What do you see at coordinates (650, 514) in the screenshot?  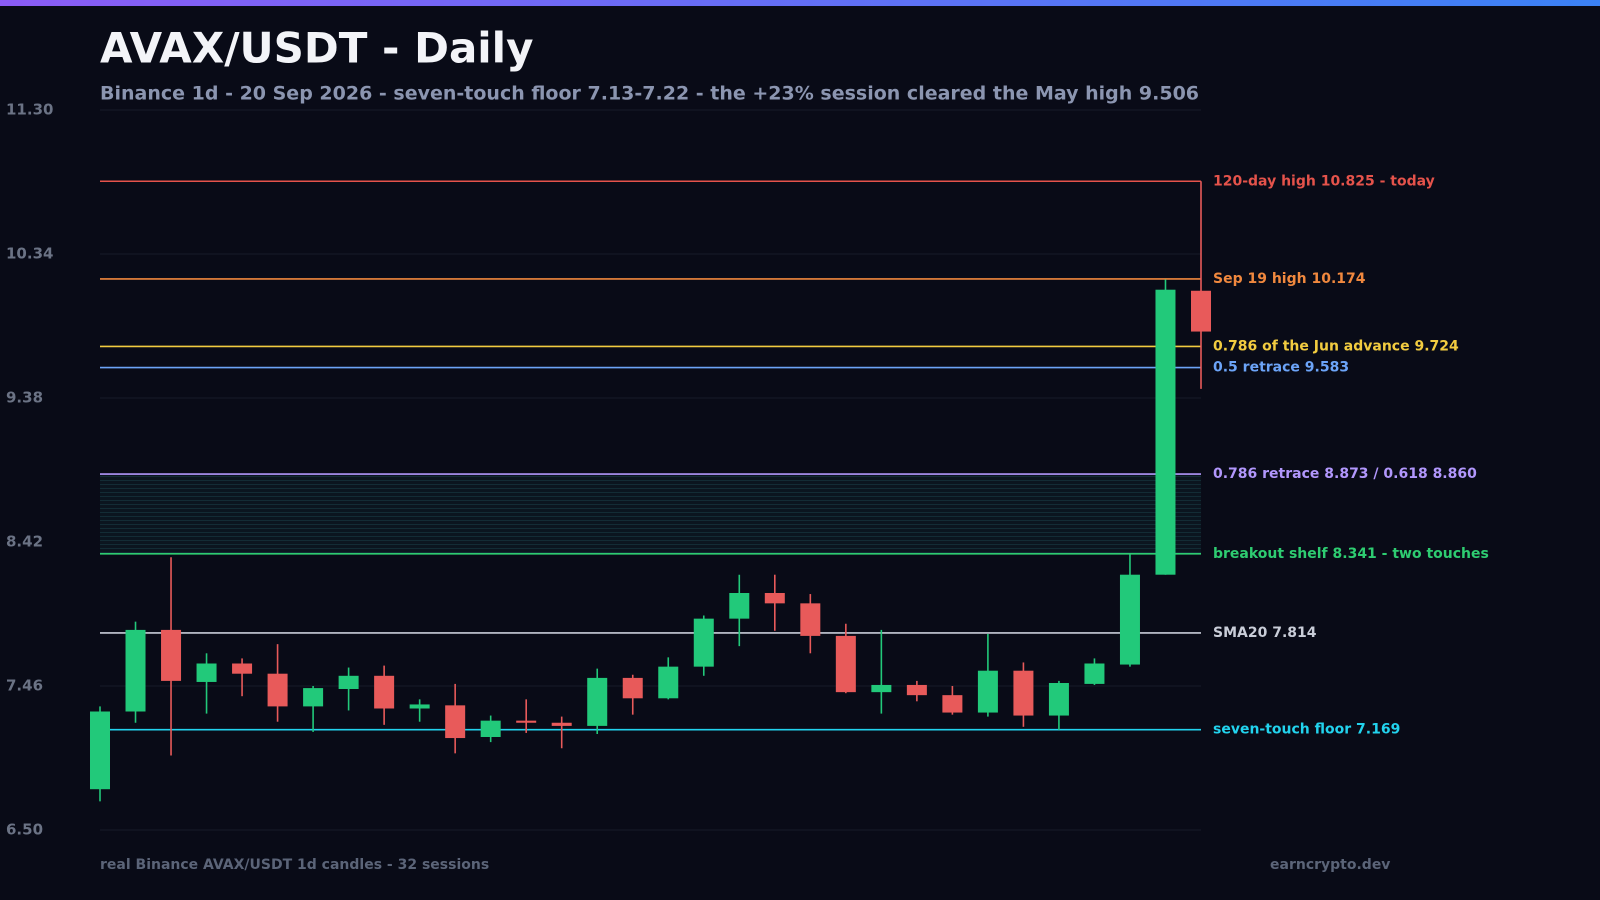 I see `zone-band` at bounding box center [650, 514].